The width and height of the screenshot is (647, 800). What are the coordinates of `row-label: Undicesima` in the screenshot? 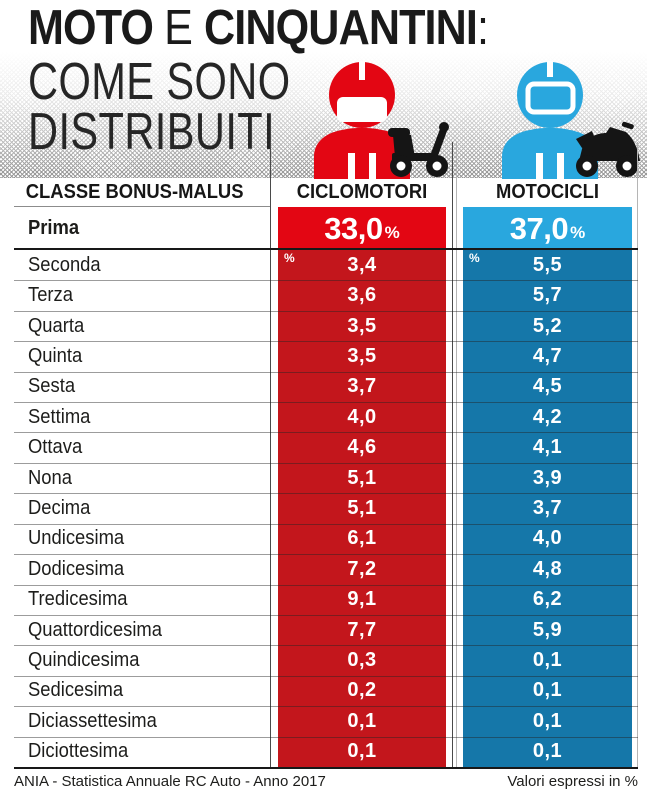 It's located at (76, 538).